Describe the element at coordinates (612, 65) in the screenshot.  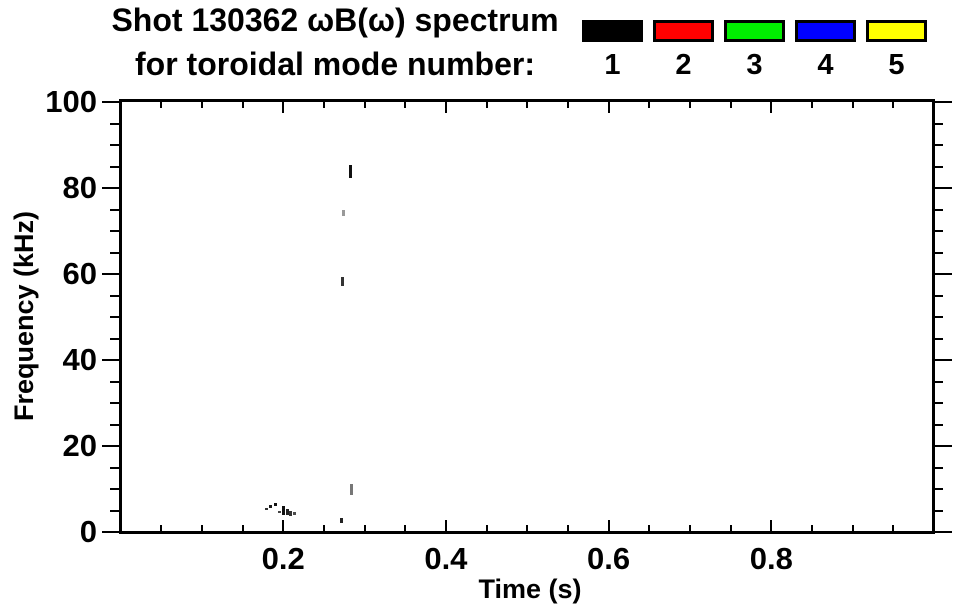
I see `legend-number: 1` at that location.